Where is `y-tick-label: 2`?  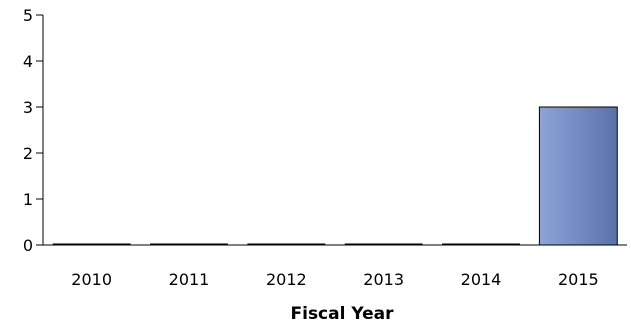
y-tick-label: 2 is located at coordinates (28, 153).